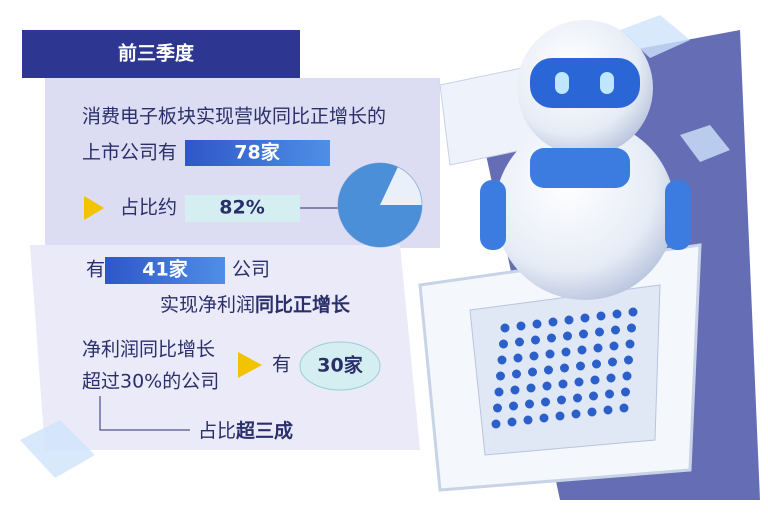 The image size is (768, 524). What do you see at coordinates (217, 431) in the screenshot?
I see `text: 占比` at bounding box center [217, 431].